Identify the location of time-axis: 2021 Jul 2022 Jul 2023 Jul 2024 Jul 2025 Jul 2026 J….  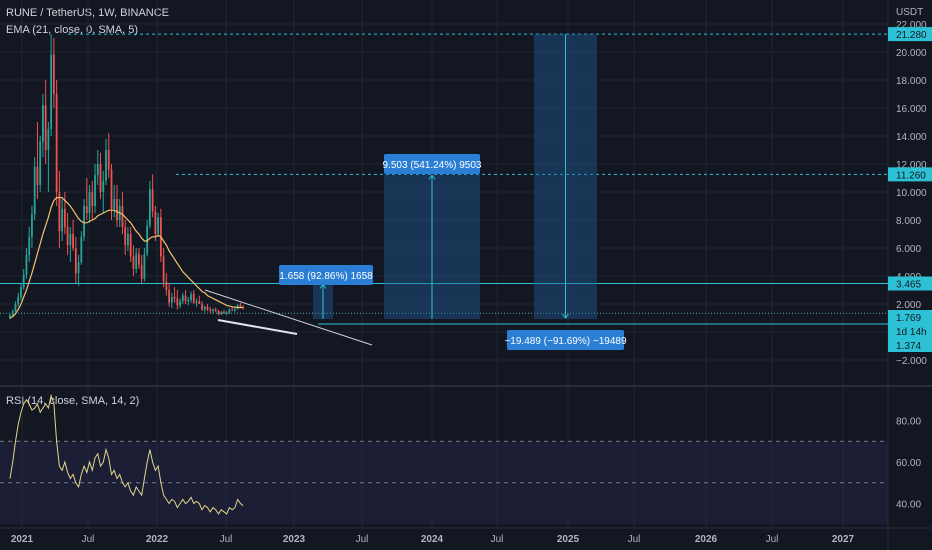
(433, 539).